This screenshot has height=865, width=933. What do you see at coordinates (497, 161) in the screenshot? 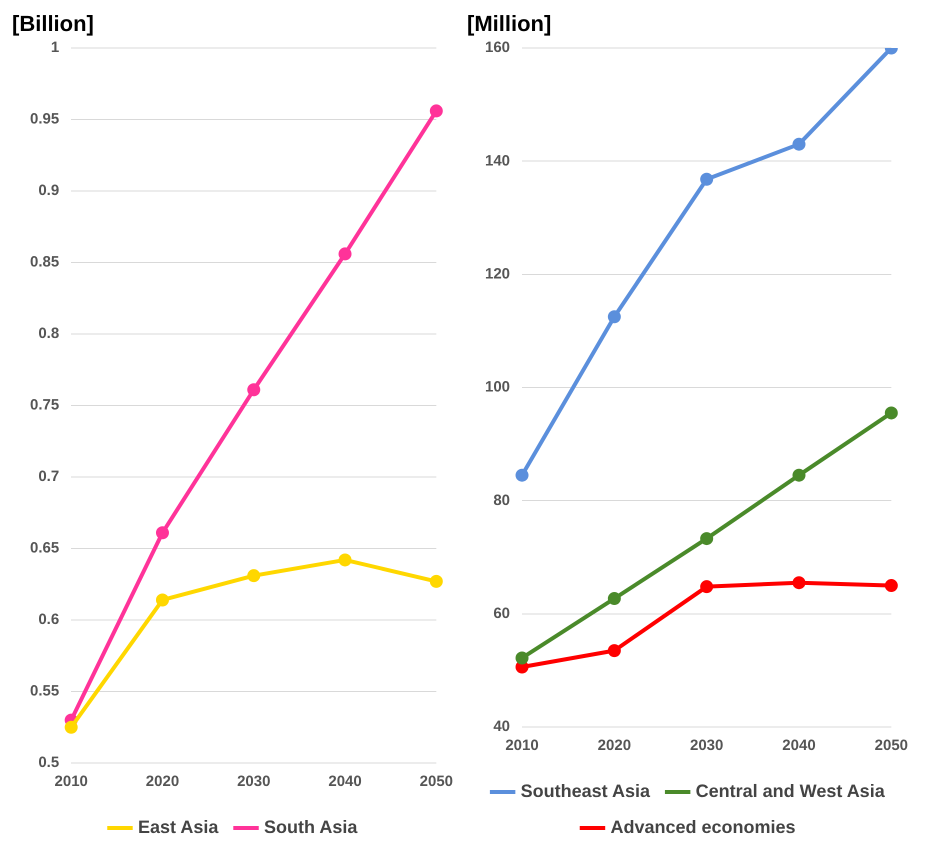
I see `y-tick-label: 140` at bounding box center [497, 161].